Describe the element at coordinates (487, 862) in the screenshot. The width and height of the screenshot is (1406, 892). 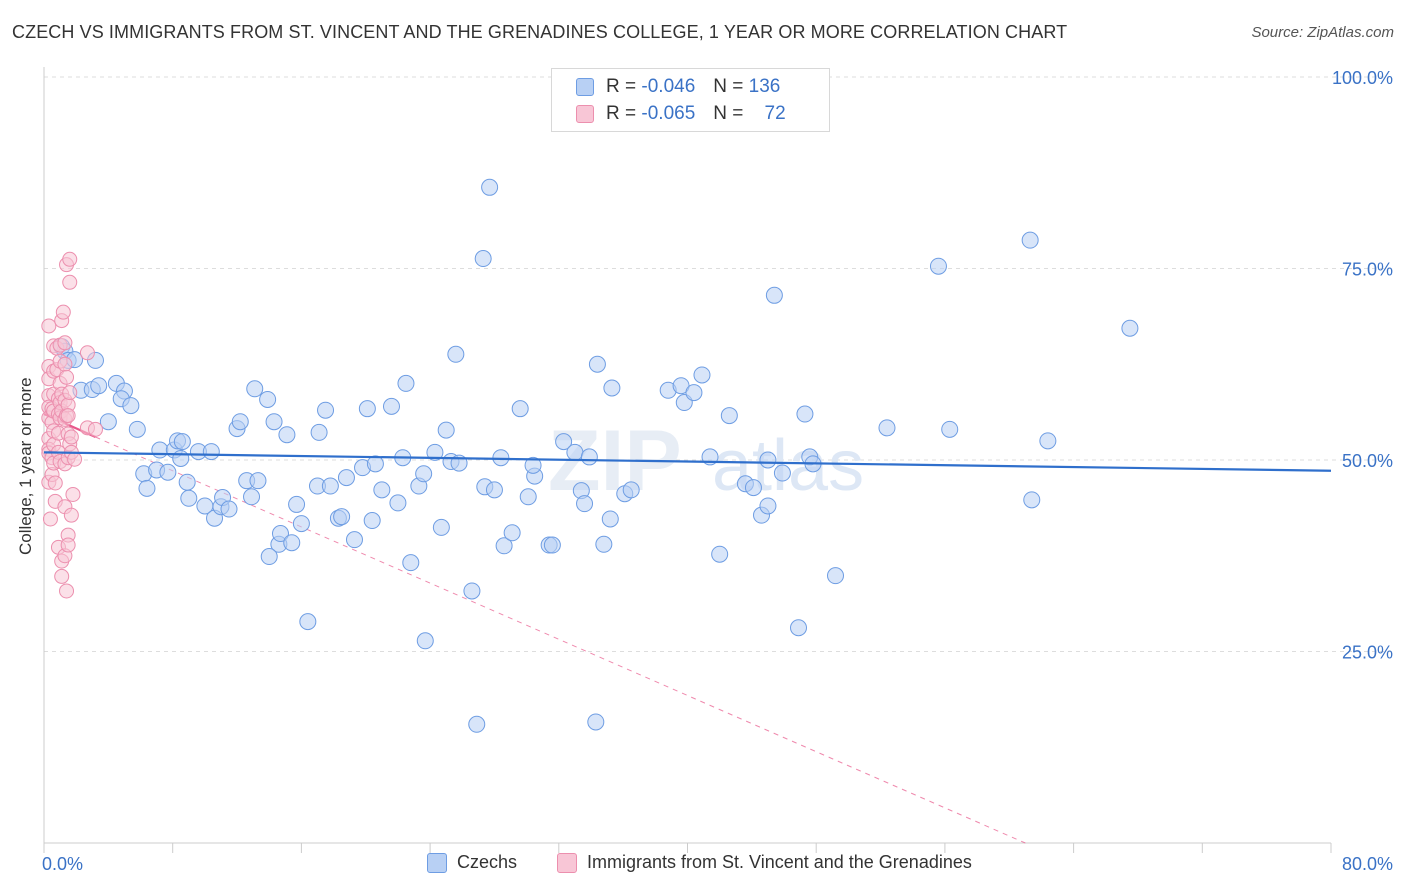
I see `czechs-legend-label: Czechs` at that location.